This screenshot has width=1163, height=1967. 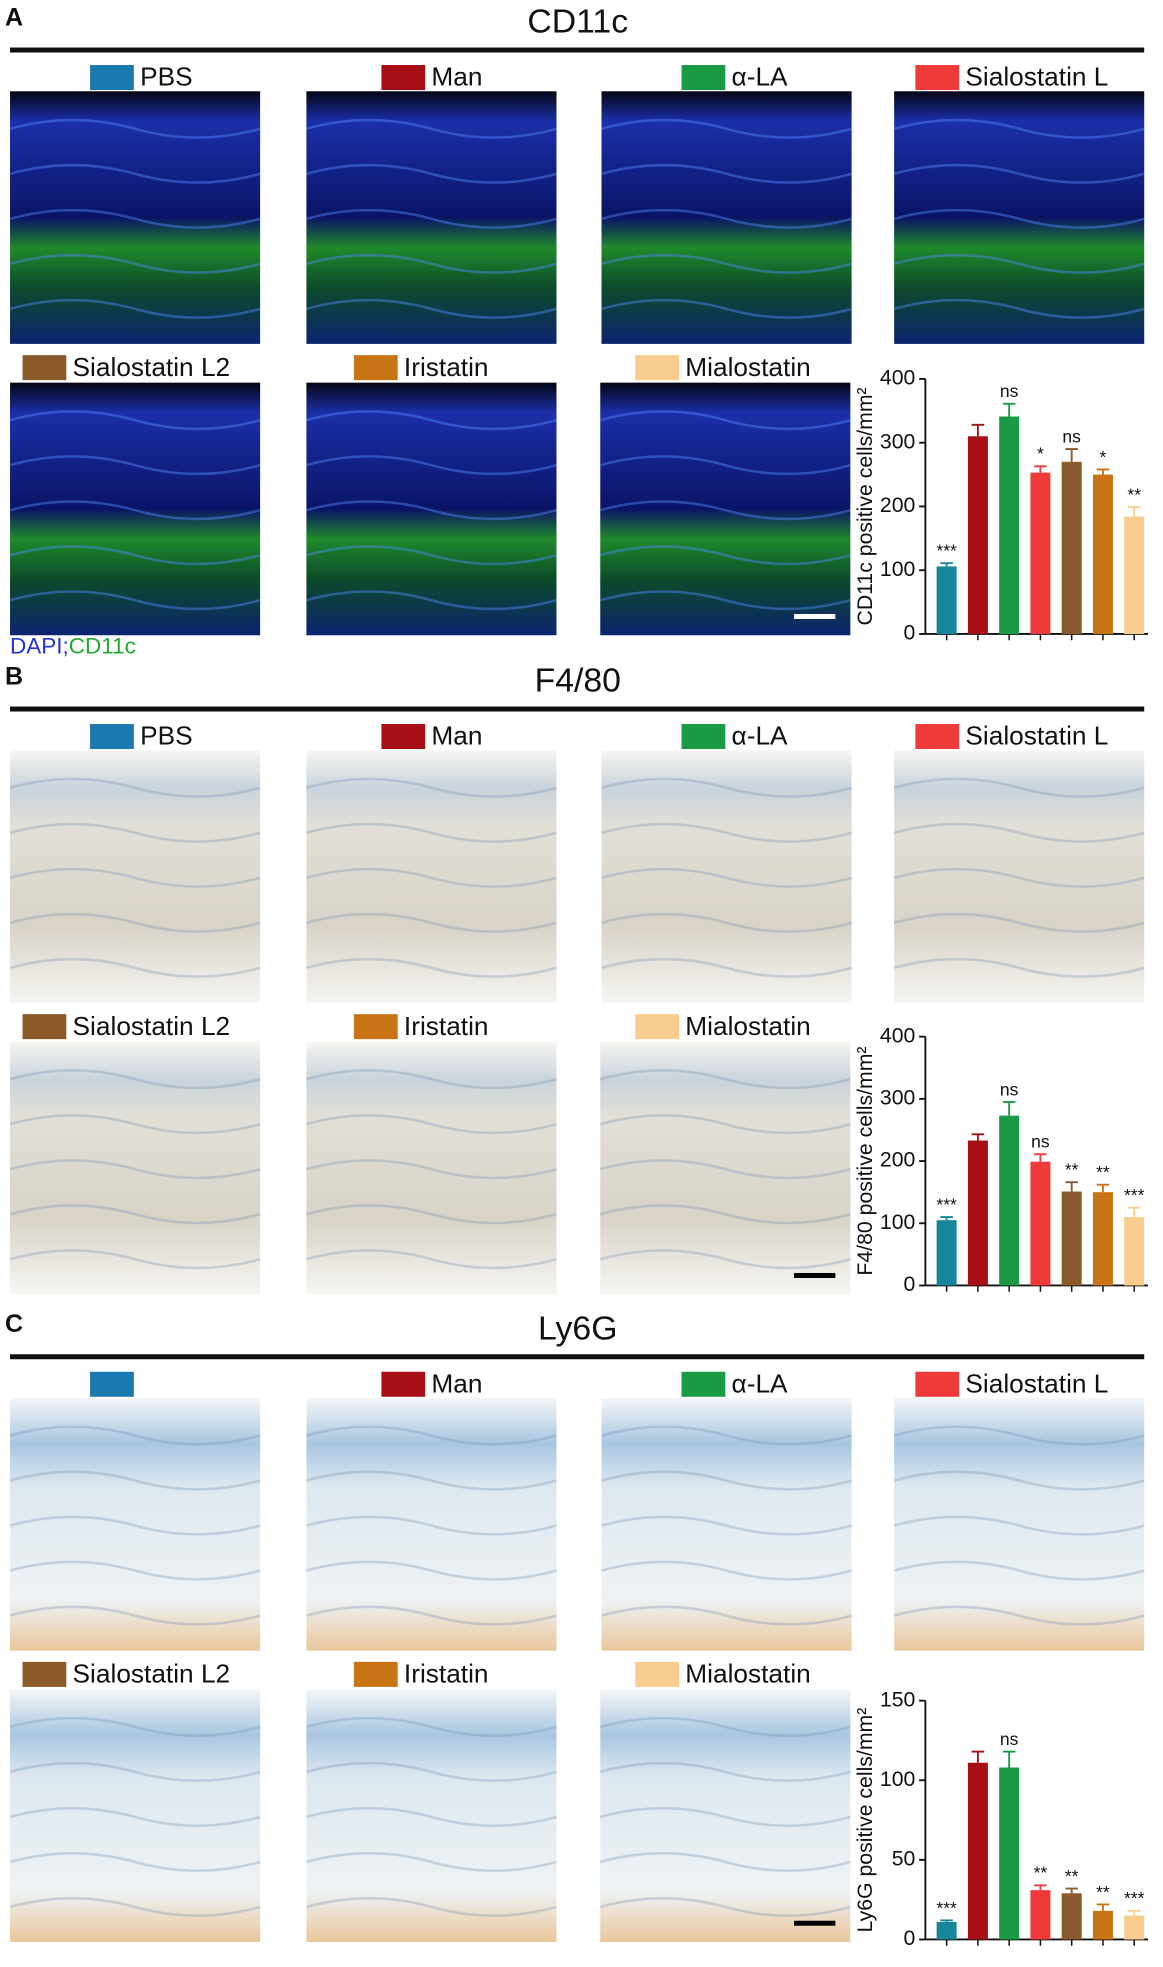 What do you see at coordinates (897, 441) in the screenshot?
I see `y-tick-label: 300` at bounding box center [897, 441].